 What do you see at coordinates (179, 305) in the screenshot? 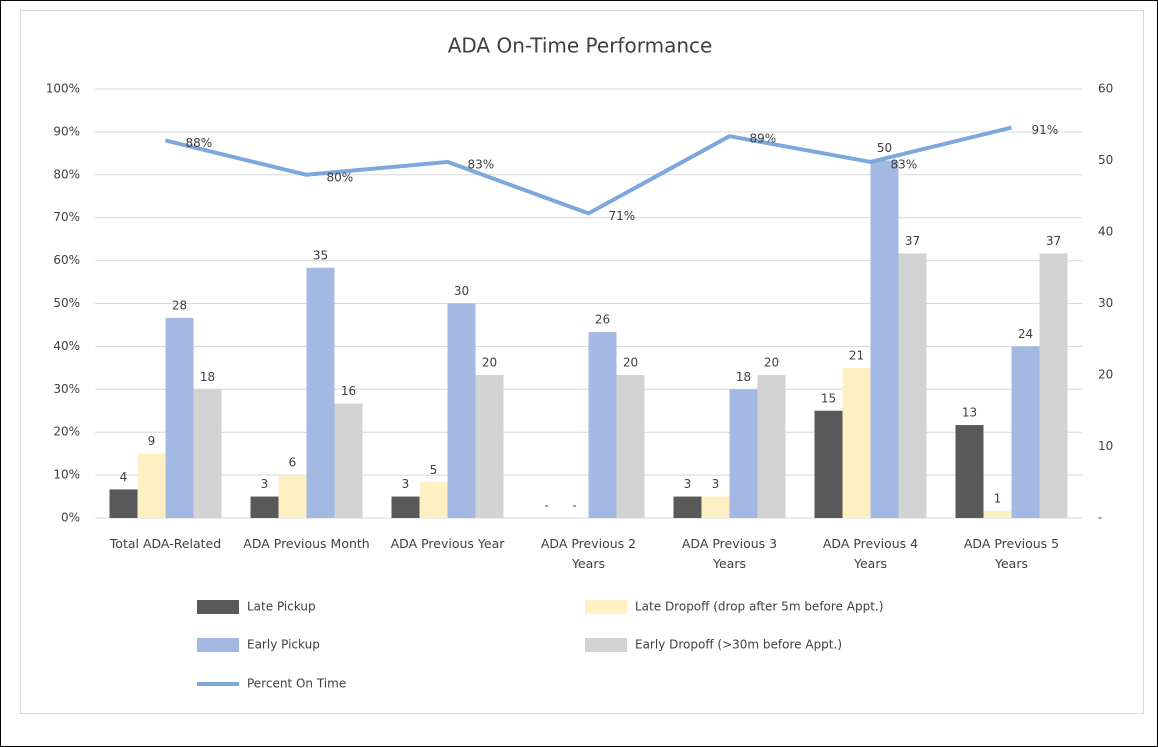
I see `data-label: 28` at bounding box center [179, 305].